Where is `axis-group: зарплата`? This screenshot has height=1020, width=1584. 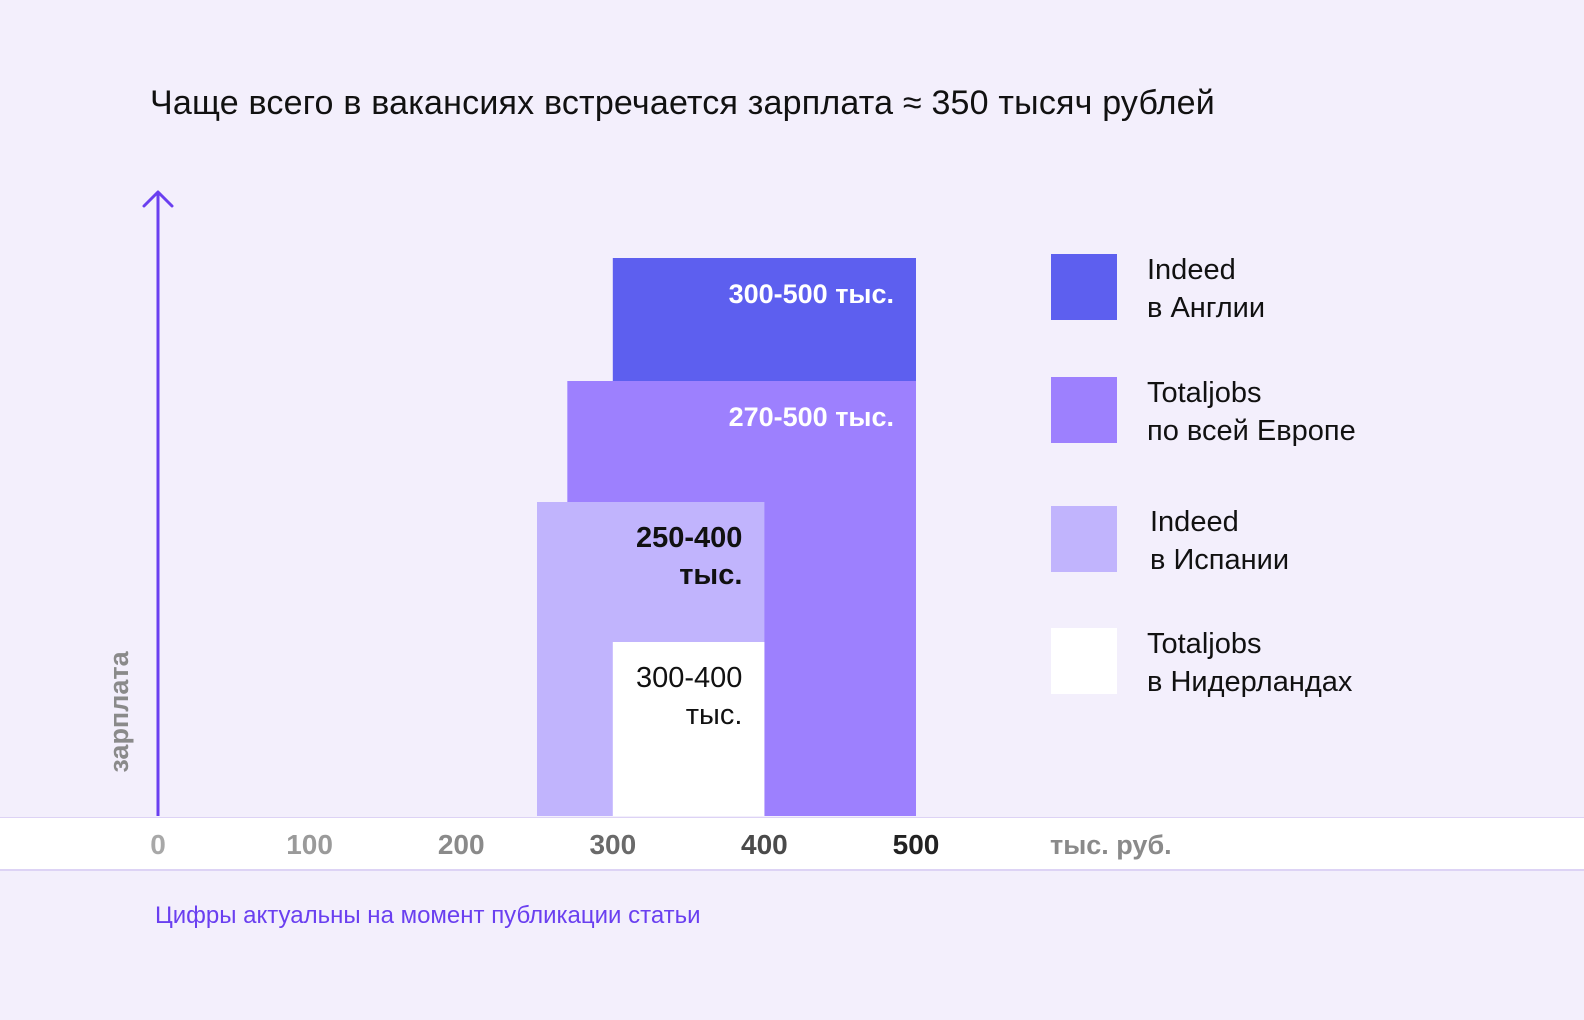 axis-group: зарплата is located at coordinates (139, 503).